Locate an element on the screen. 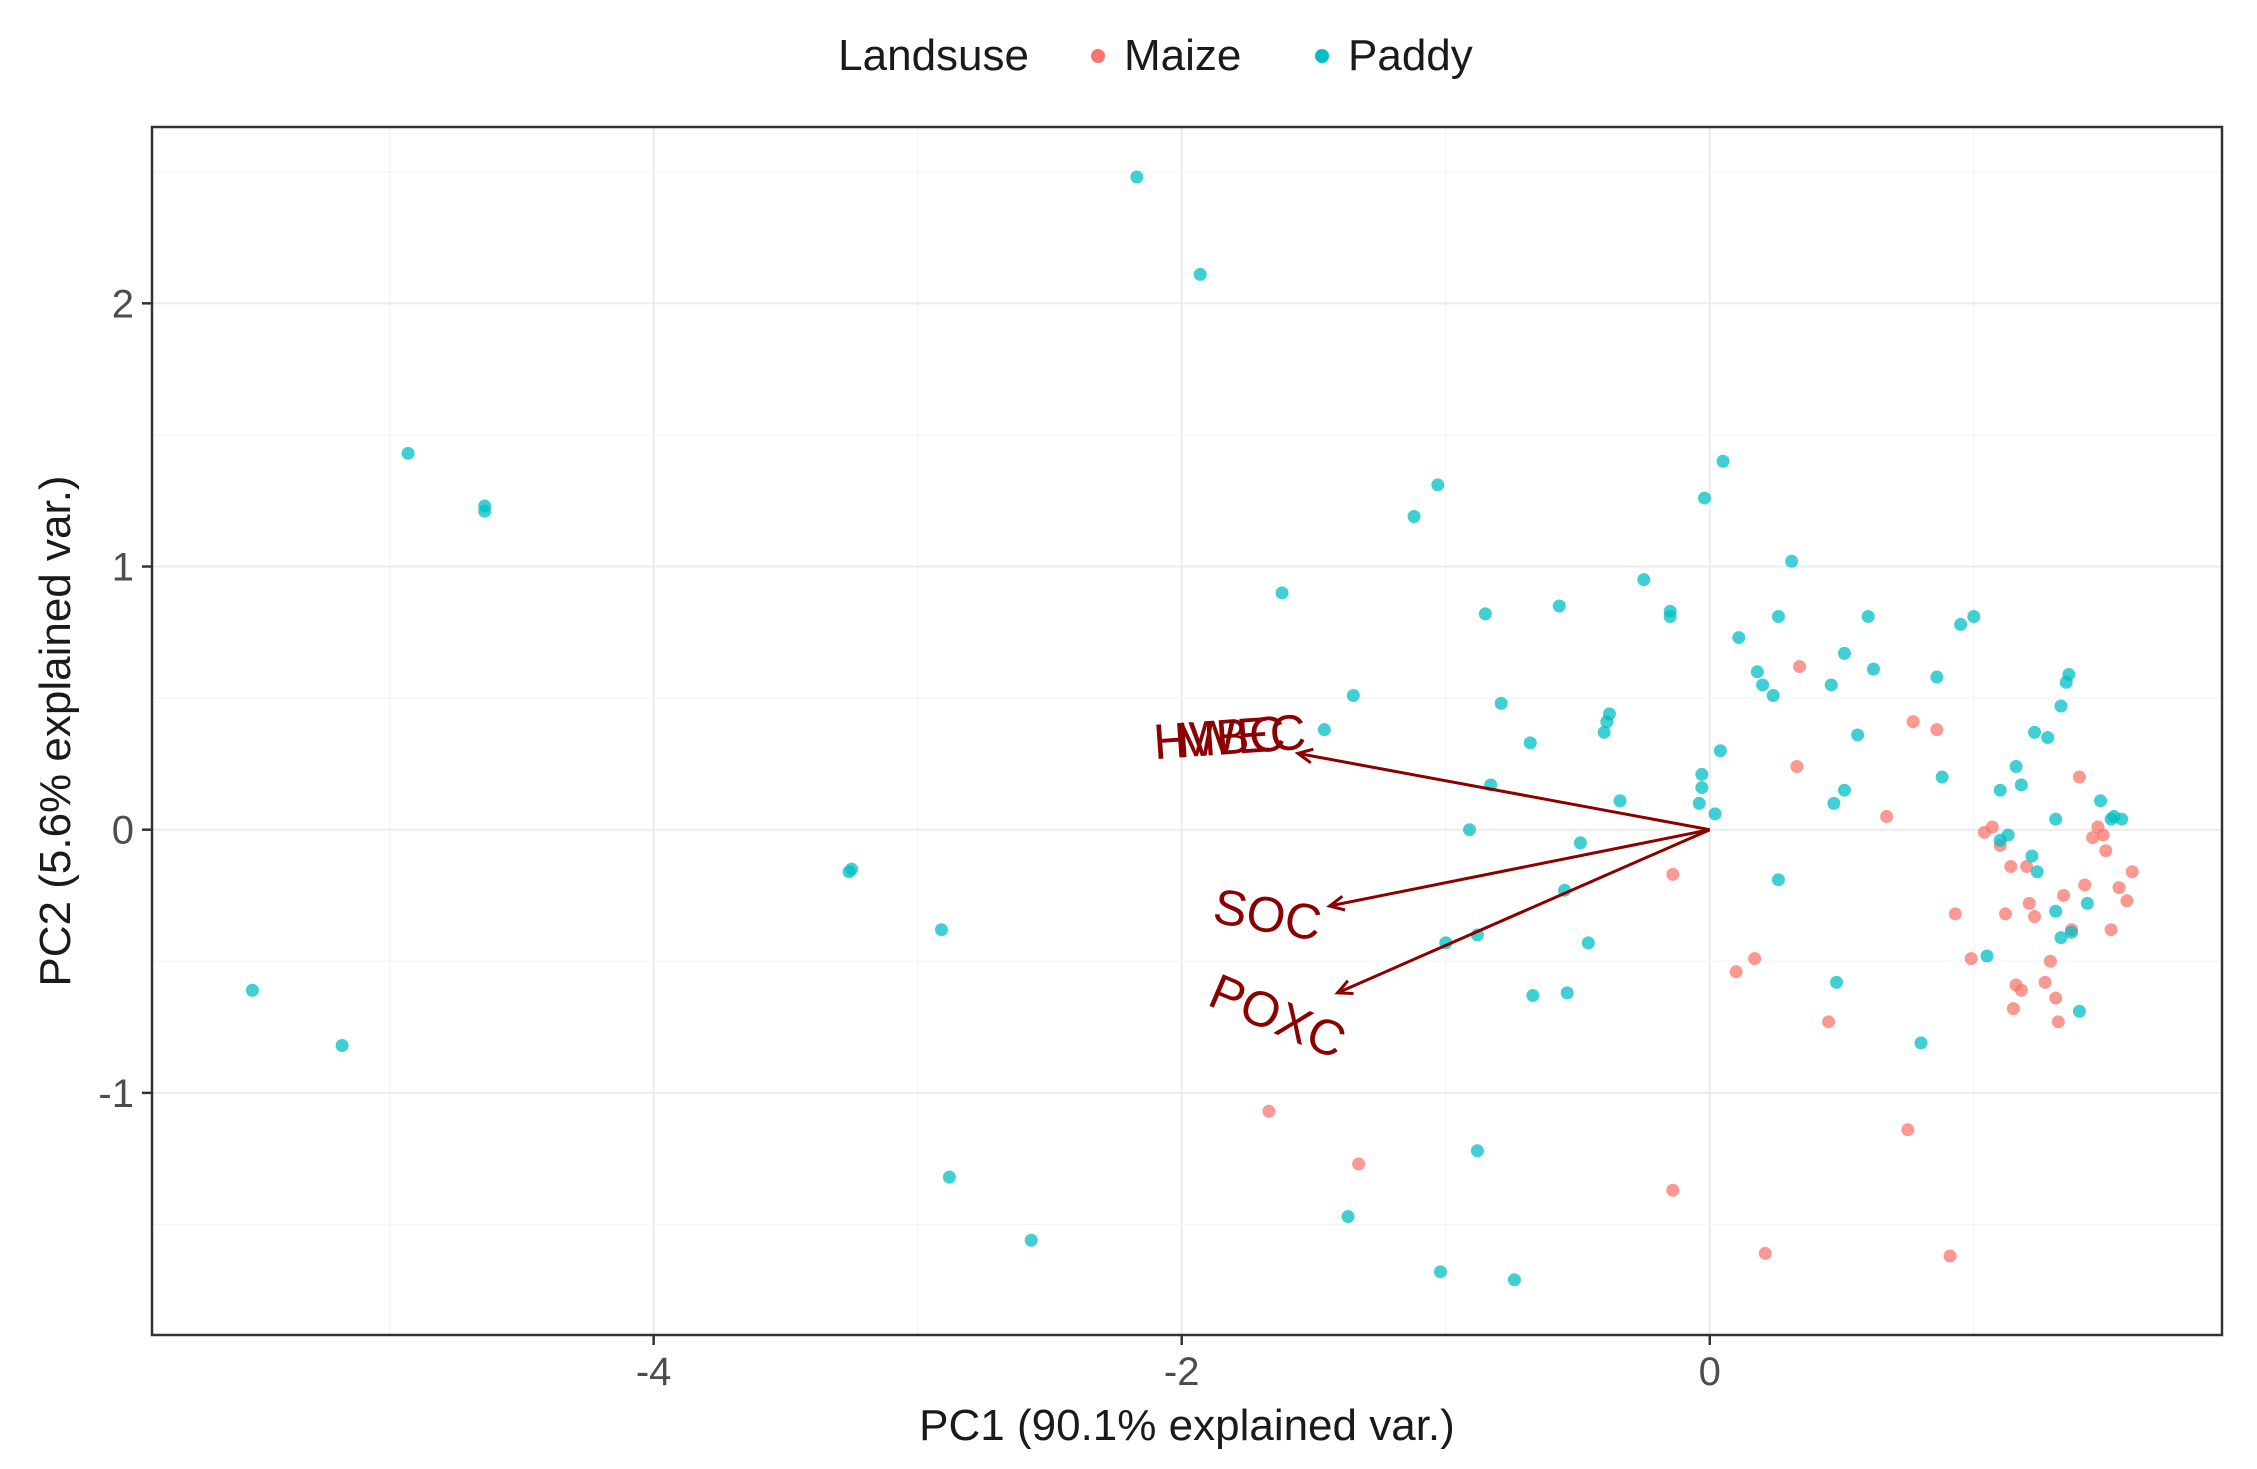  y-tick-label: -1 is located at coordinates (116, 1094).